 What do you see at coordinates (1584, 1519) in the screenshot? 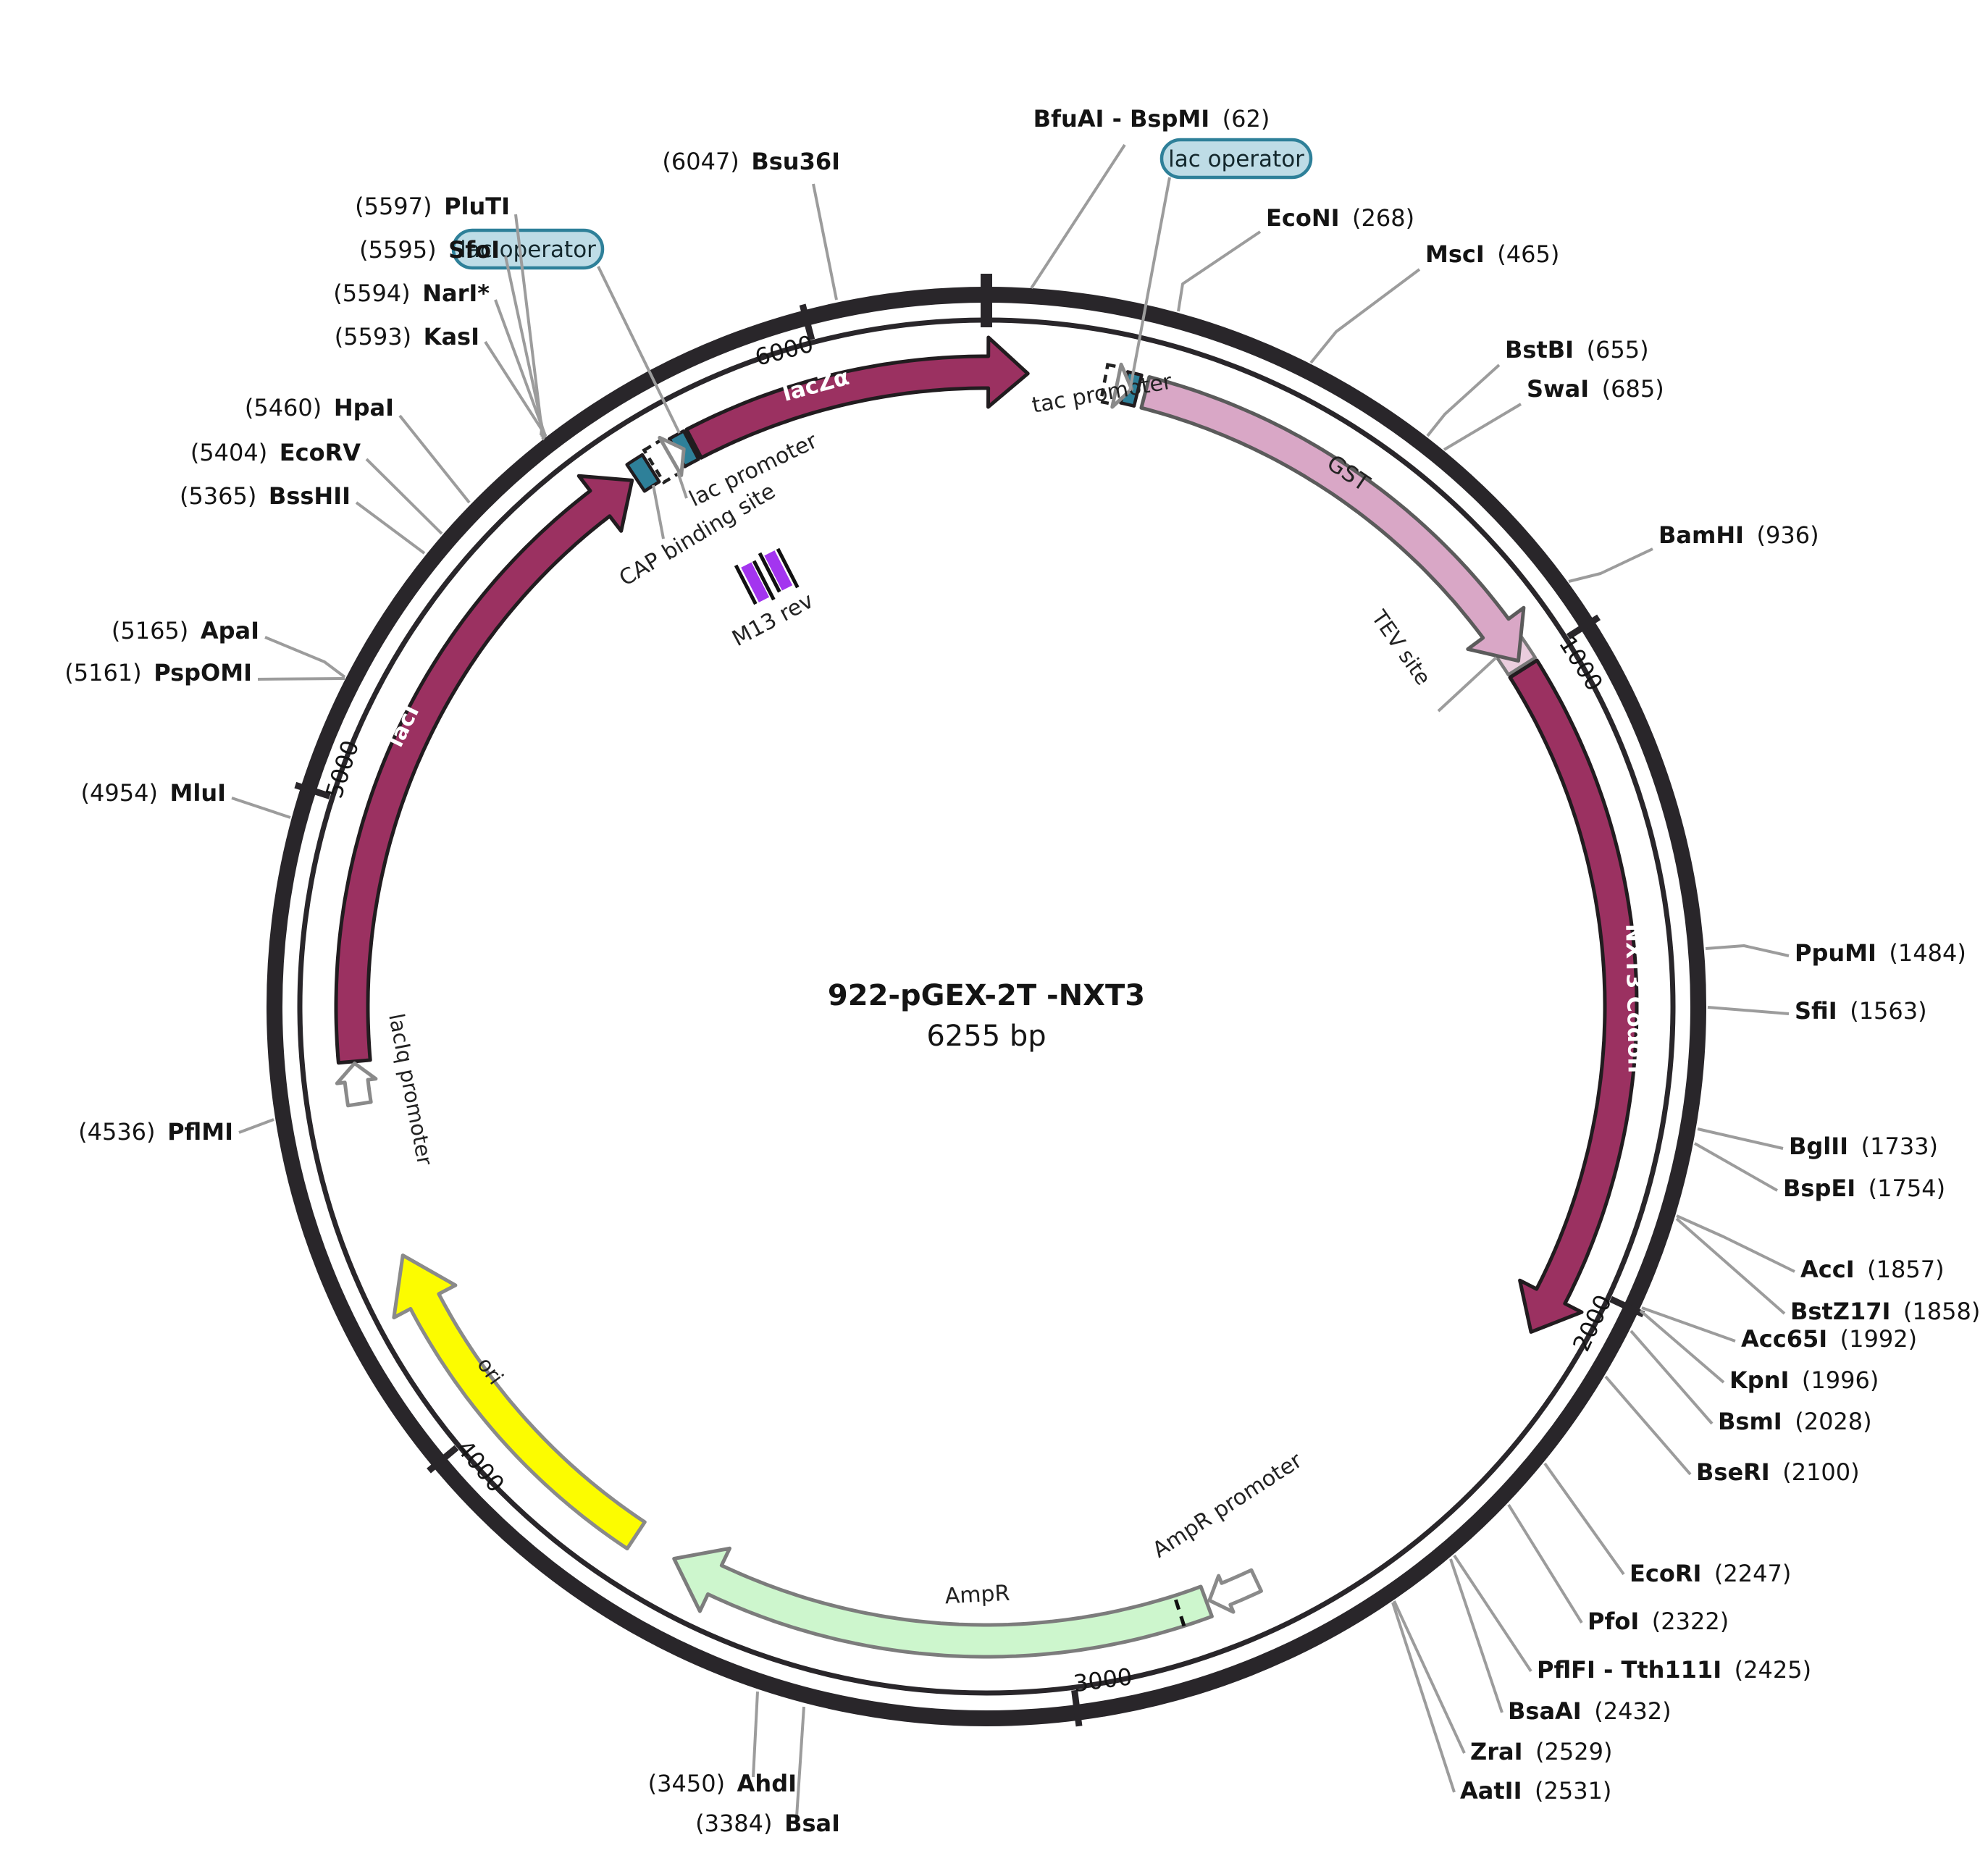
I see `site-leader-ecori` at bounding box center [1584, 1519].